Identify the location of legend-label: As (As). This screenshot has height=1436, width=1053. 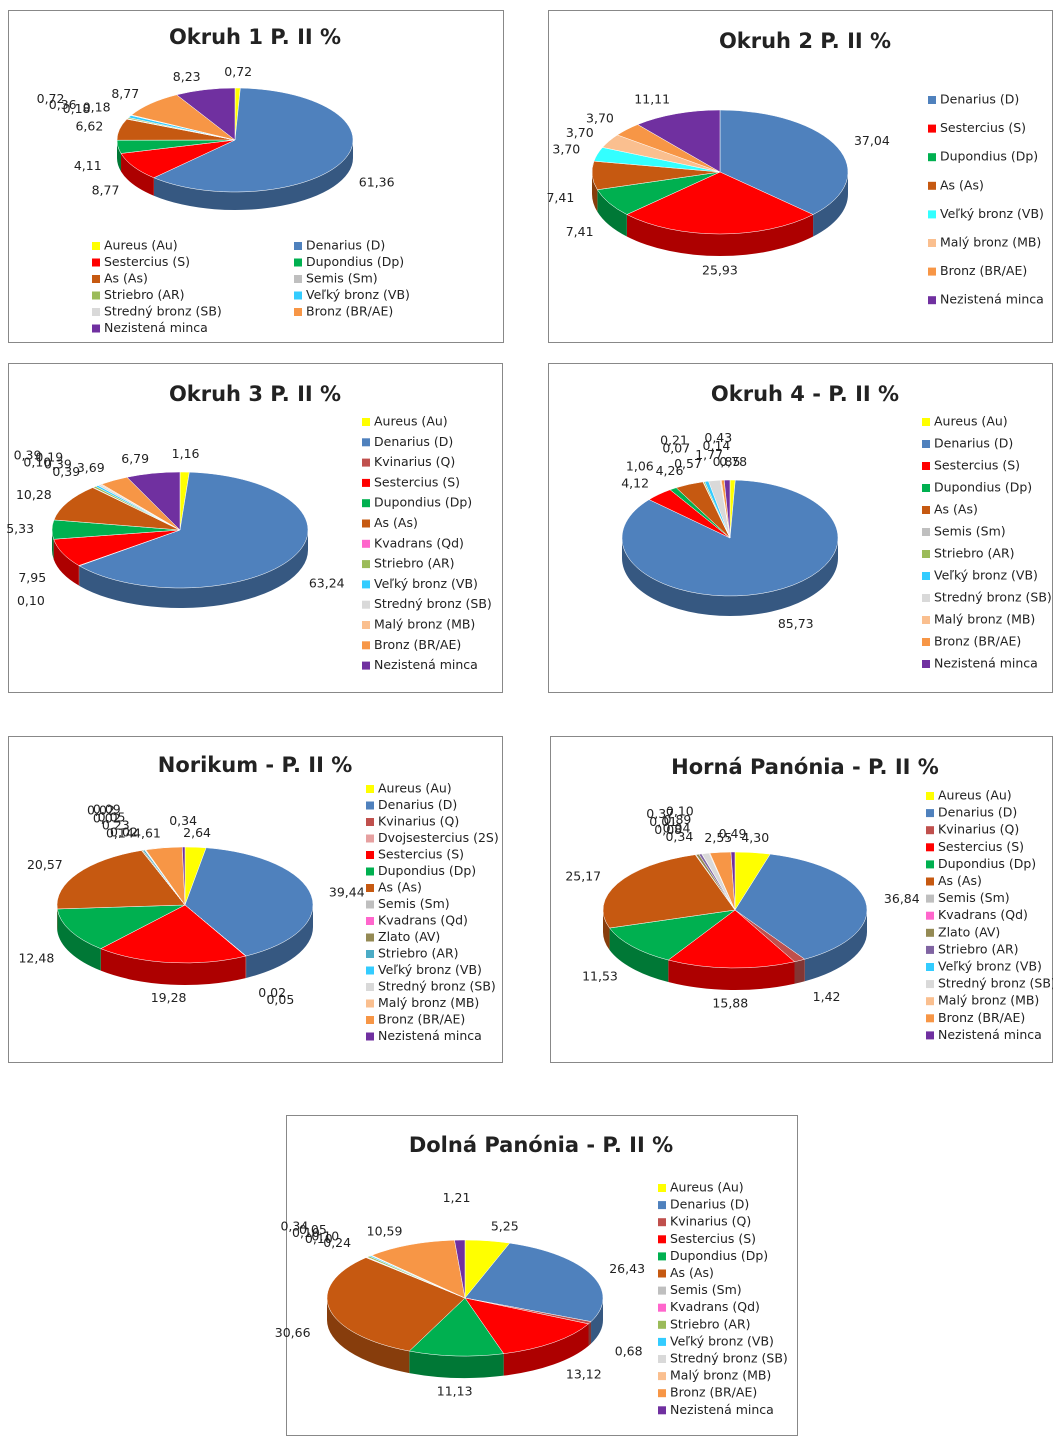
(692, 1272).